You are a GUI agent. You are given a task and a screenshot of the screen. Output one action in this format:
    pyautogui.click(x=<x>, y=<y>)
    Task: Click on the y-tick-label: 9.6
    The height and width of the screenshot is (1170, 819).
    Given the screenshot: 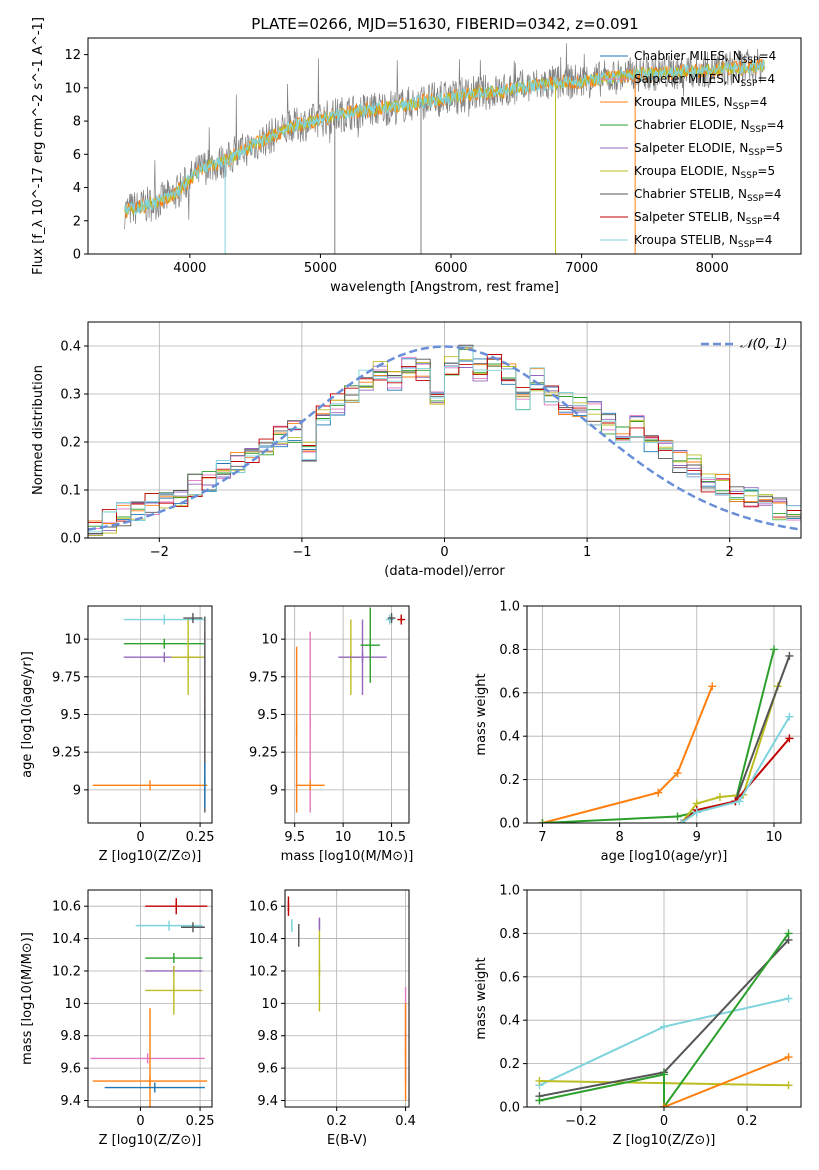 What is the action you would take?
    pyautogui.click(x=70, y=1069)
    